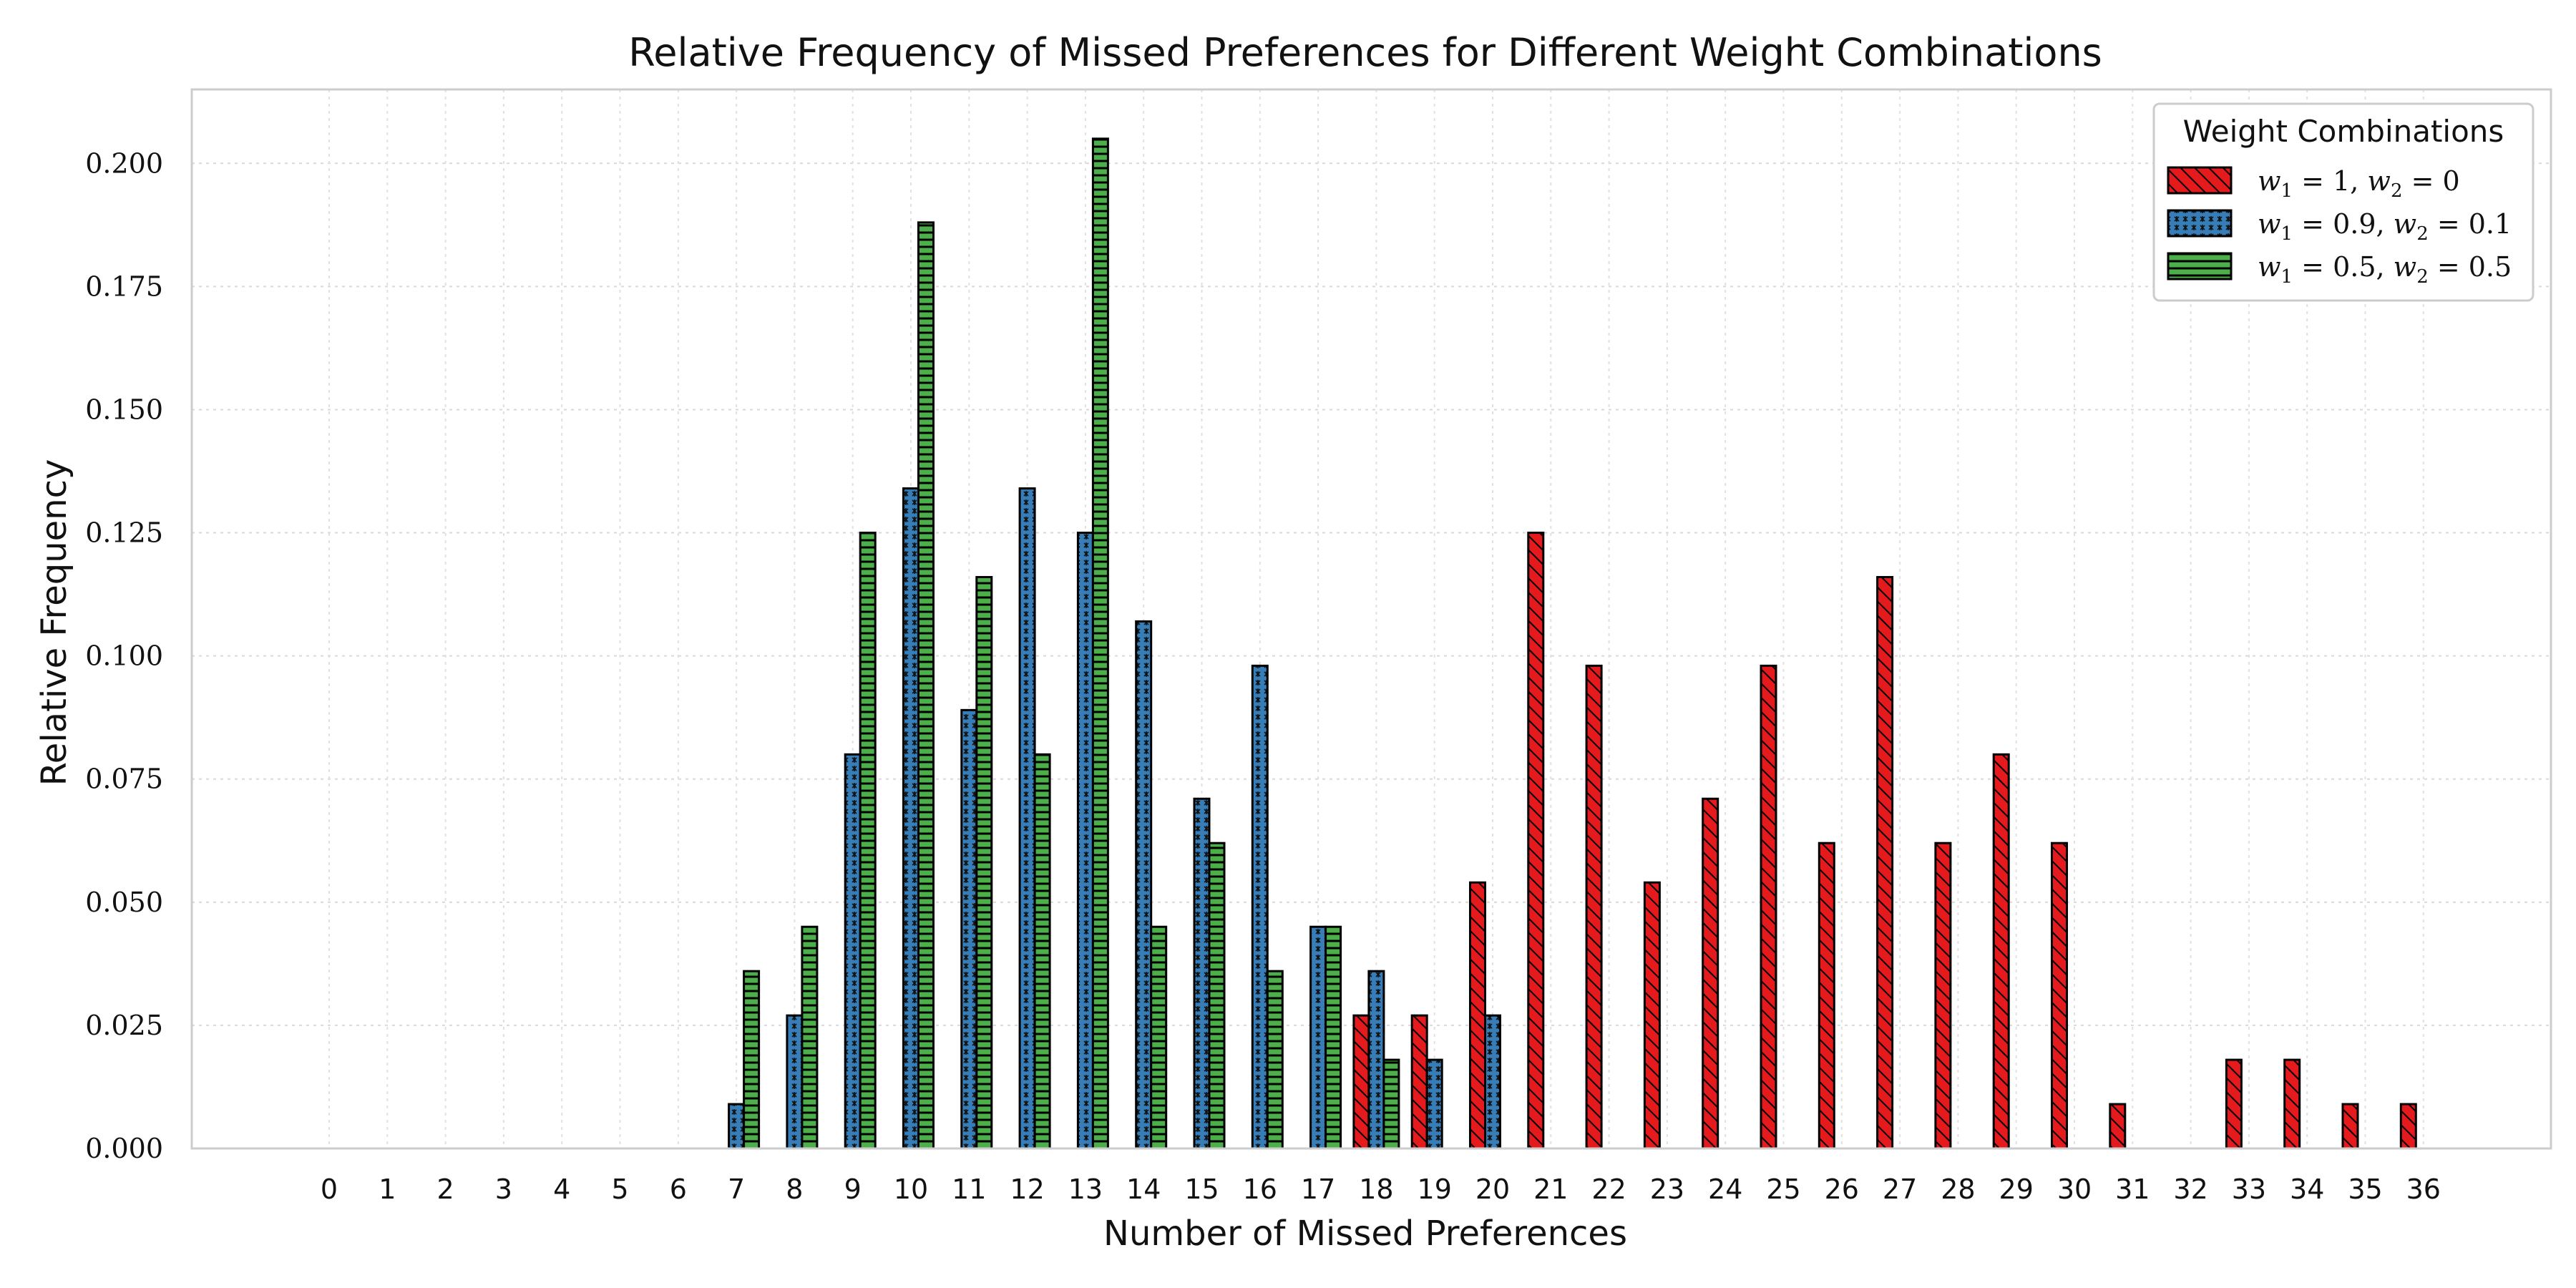 The width and height of the screenshot is (2576, 1288). What do you see at coordinates (2307, 1189) in the screenshot?
I see `x-tick-label-34: 34` at bounding box center [2307, 1189].